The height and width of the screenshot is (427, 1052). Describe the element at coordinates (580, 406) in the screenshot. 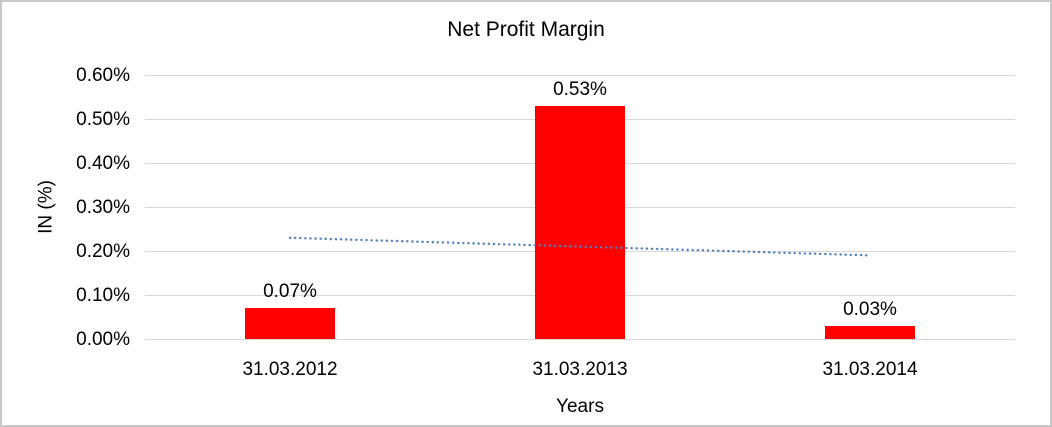

I see `x-axis-title: Years` at that location.